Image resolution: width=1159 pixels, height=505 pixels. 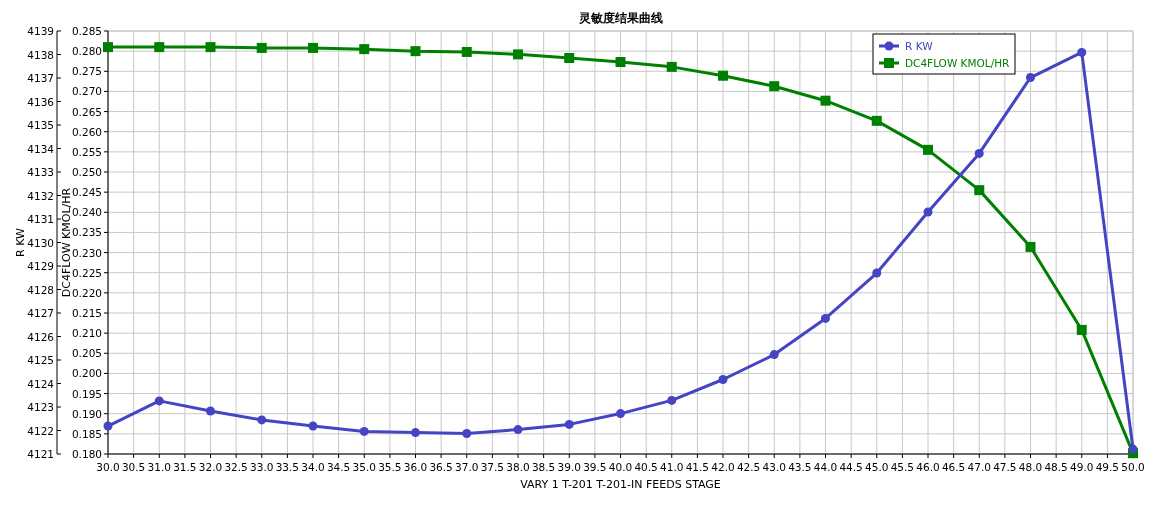 I want to click on x-tick-label: 30.5, so click(x=133, y=467).